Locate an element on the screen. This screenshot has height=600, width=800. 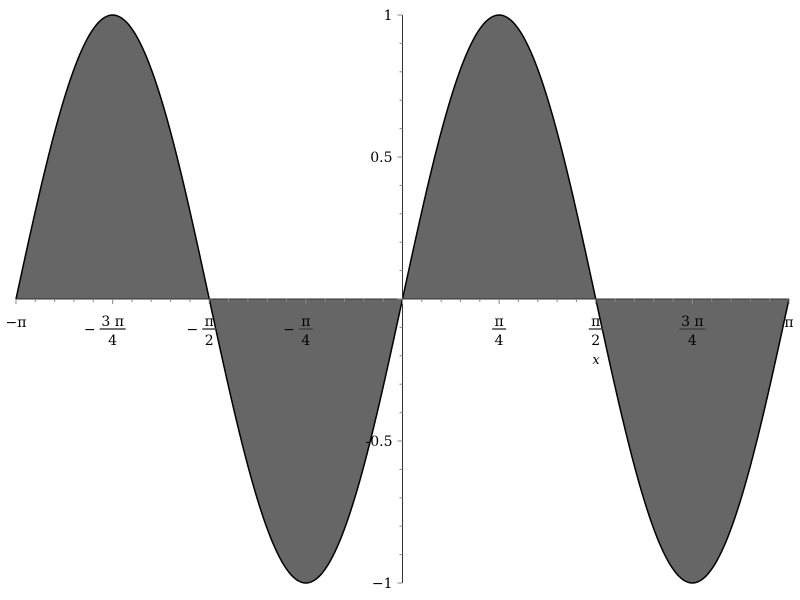
y-tick-label: −1 is located at coordinates (382, 584).